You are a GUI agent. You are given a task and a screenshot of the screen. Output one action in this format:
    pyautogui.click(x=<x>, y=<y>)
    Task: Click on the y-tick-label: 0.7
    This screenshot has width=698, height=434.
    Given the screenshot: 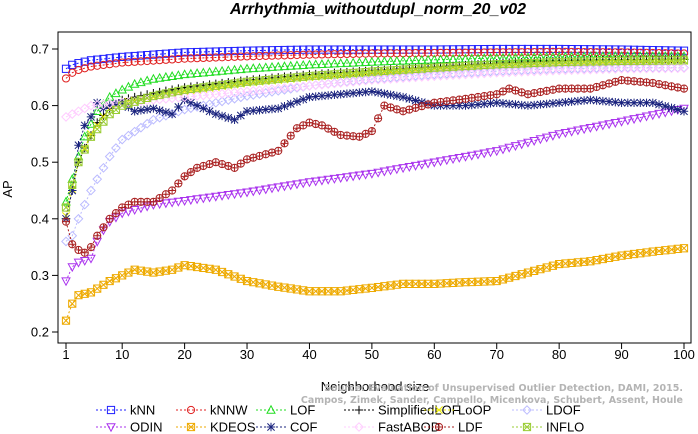 What is the action you would take?
    pyautogui.click(x=40, y=49)
    